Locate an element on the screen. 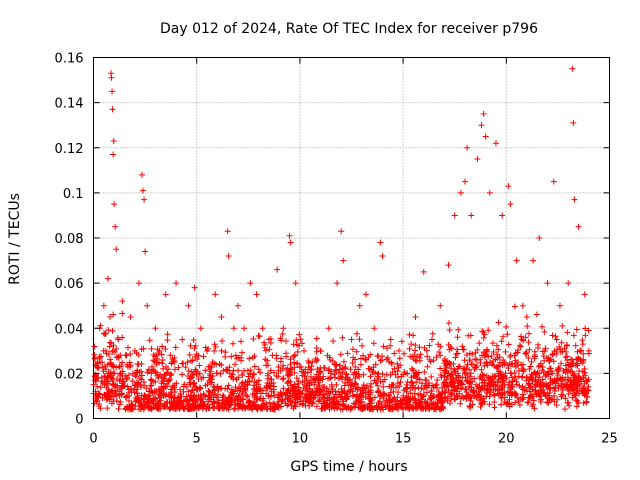 The height and width of the screenshot is (480, 640). x-tick-label: 25 is located at coordinates (609, 439).